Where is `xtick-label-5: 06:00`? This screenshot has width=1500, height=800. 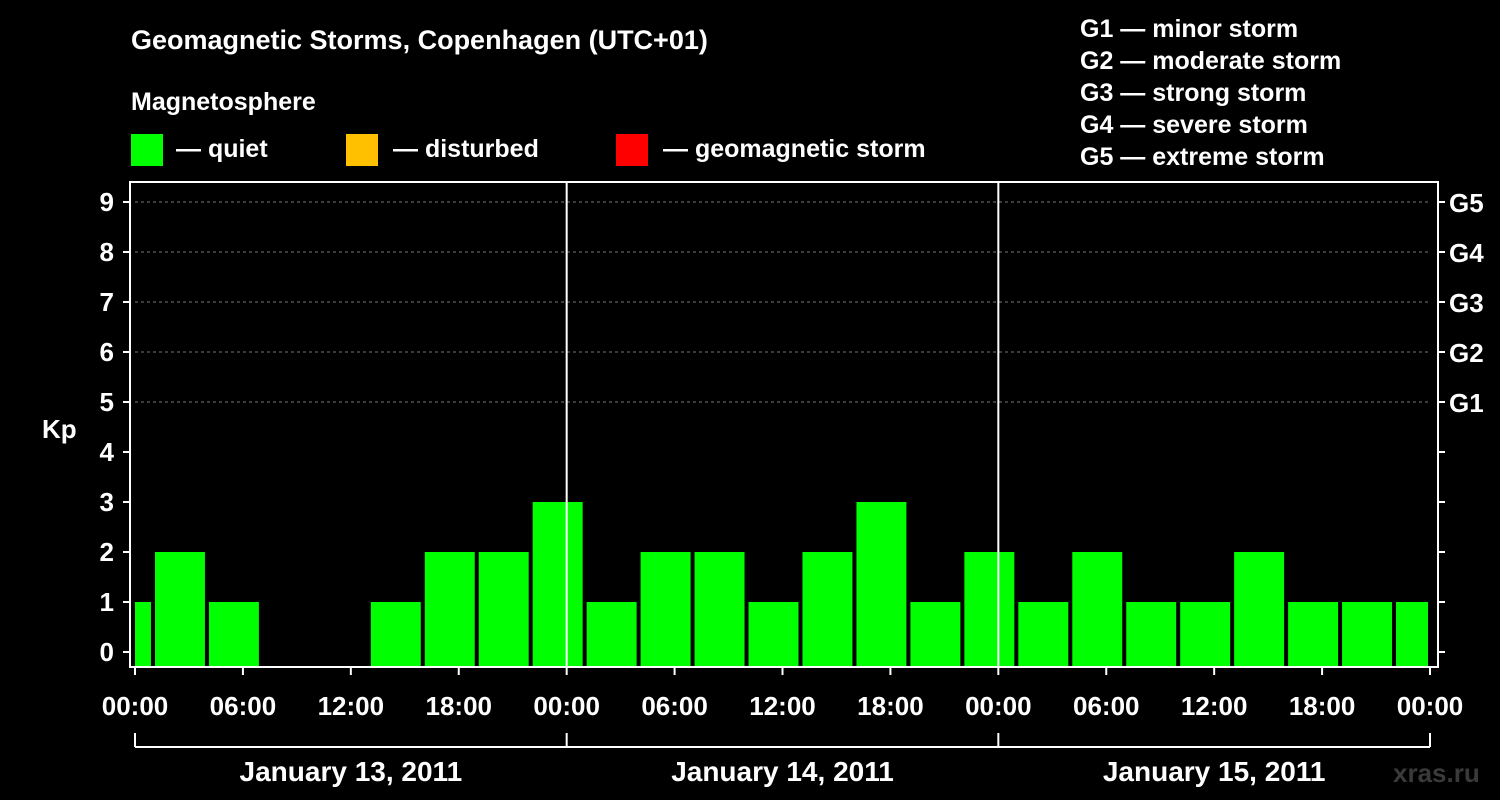
xtick-label-5: 06:00 is located at coordinates (674, 706).